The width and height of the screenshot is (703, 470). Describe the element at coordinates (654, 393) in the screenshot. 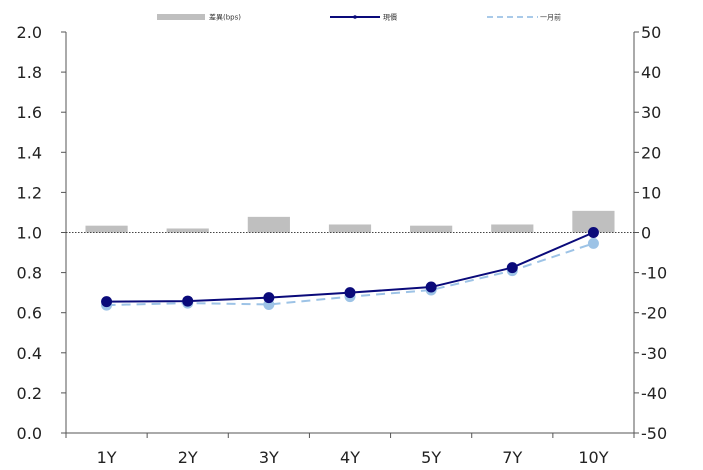

I see `right-tick-label: -40` at that location.